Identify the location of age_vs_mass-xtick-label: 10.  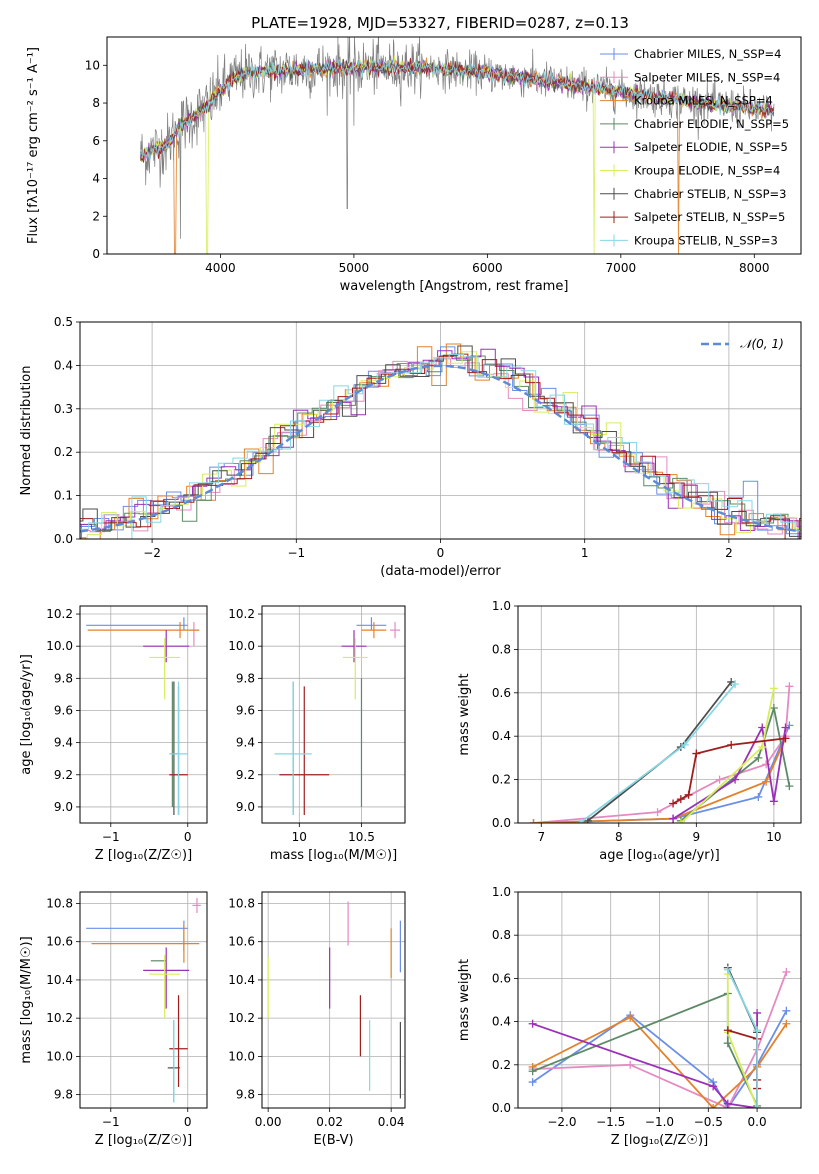
(299, 837).